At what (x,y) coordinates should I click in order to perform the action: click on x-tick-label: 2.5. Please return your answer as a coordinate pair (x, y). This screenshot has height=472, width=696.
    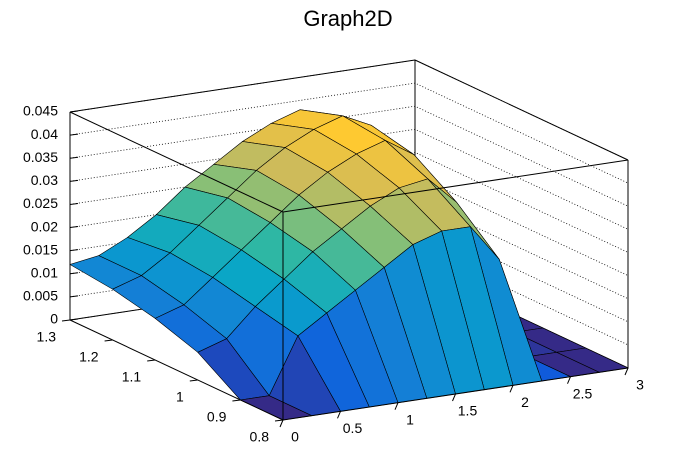
    Looking at the image, I should click on (583, 393).